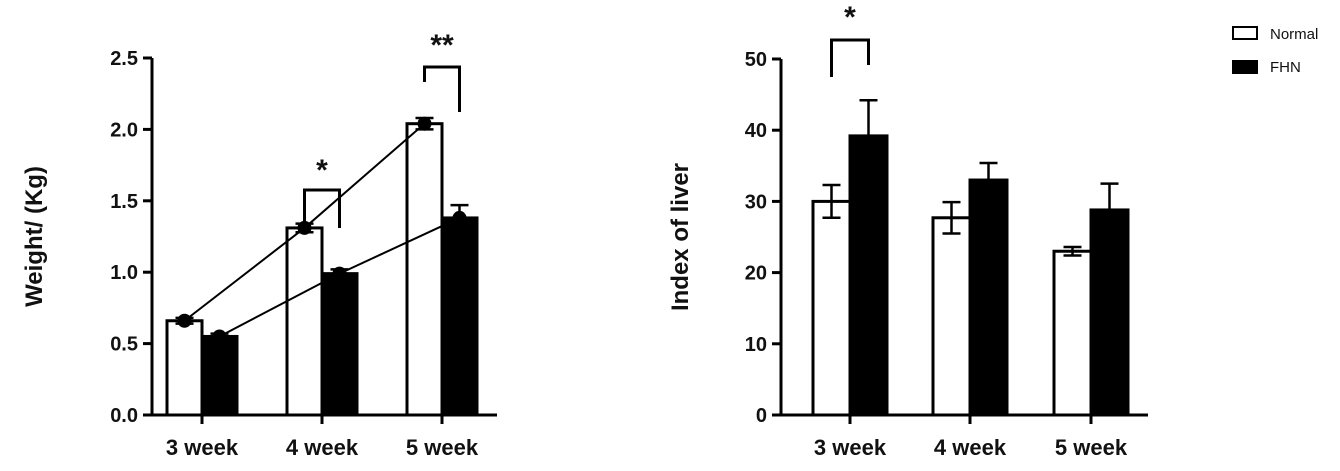  I want to click on y-axis-title: Weight/ (Kg), so click(34, 236).